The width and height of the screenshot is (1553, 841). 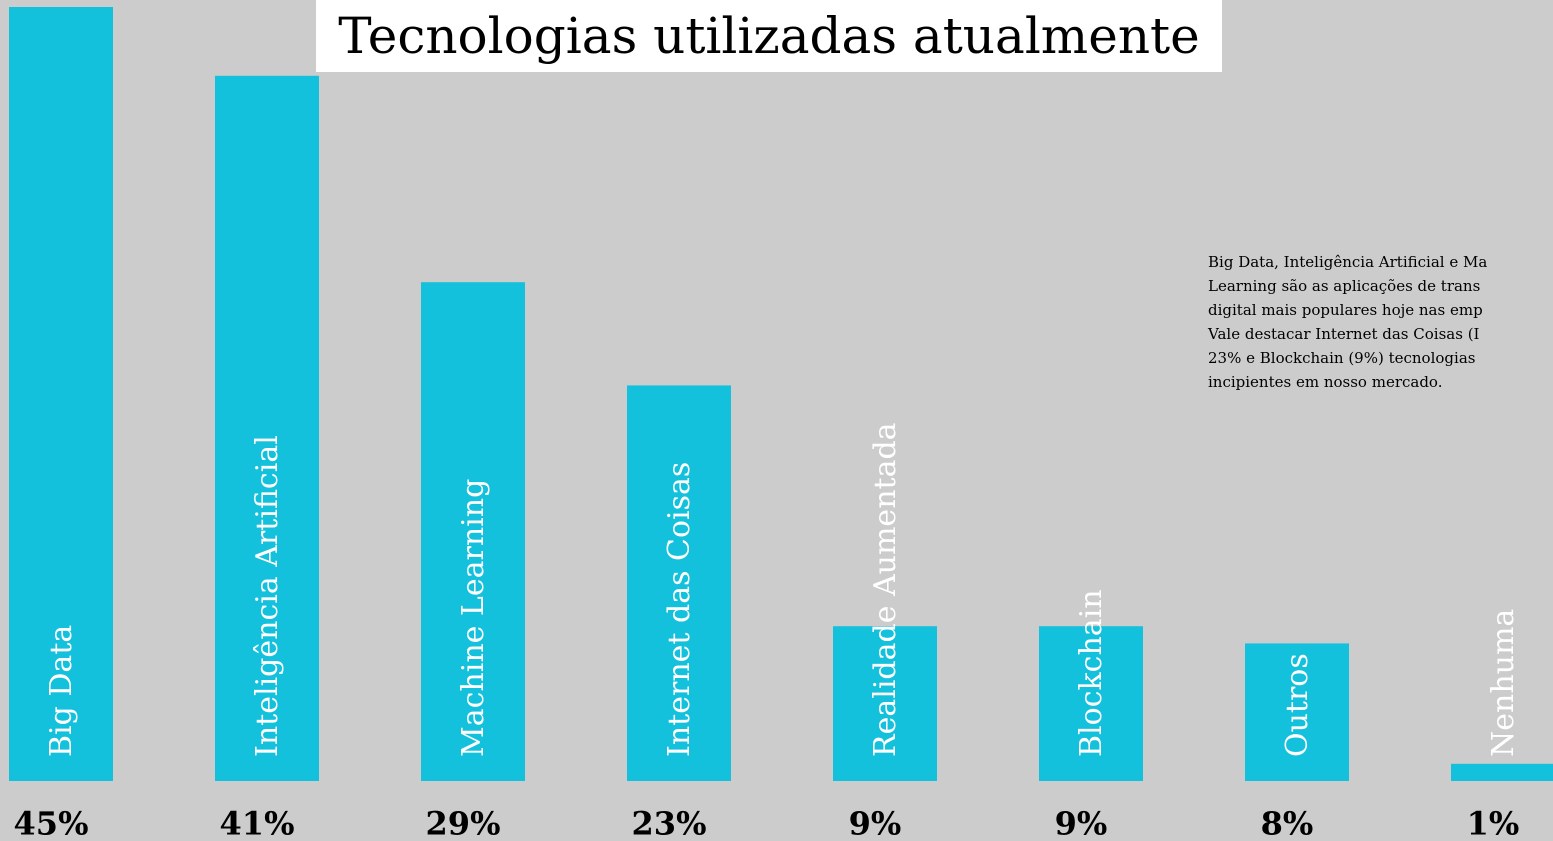 What do you see at coordinates (1297, 705) in the screenshot?
I see `category-label: Outros` at bounding box center [1297, 705].